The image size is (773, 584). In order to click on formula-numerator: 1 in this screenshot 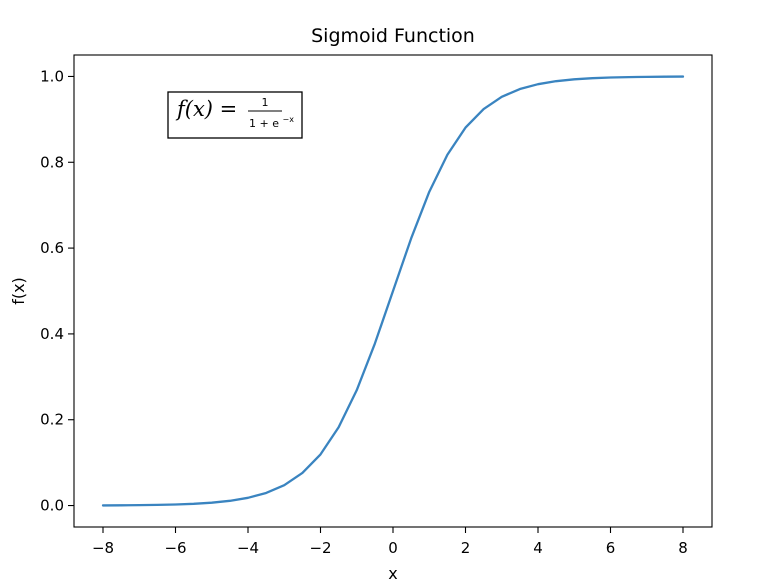, I will do `click(265, 102)`.